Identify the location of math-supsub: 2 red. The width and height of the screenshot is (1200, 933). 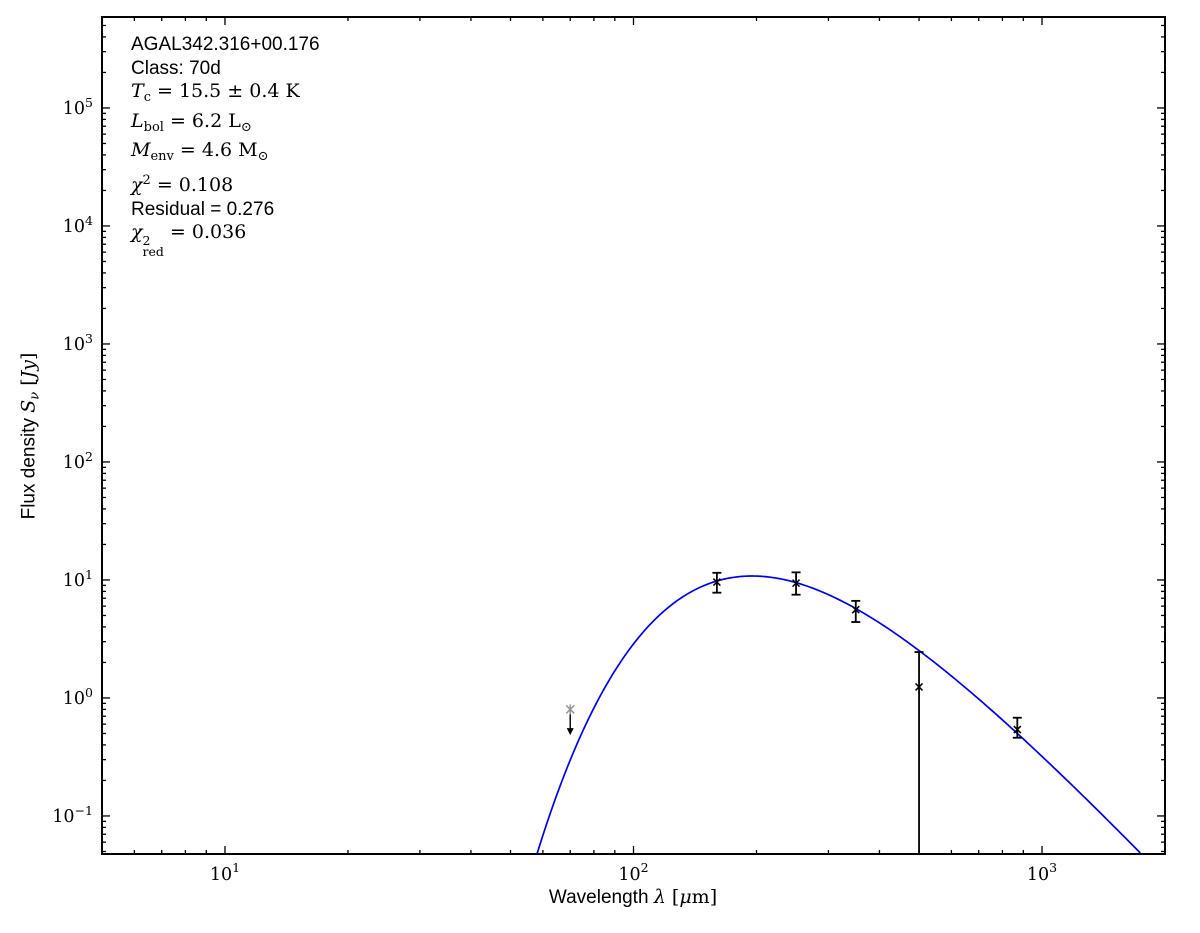
(153, 246).